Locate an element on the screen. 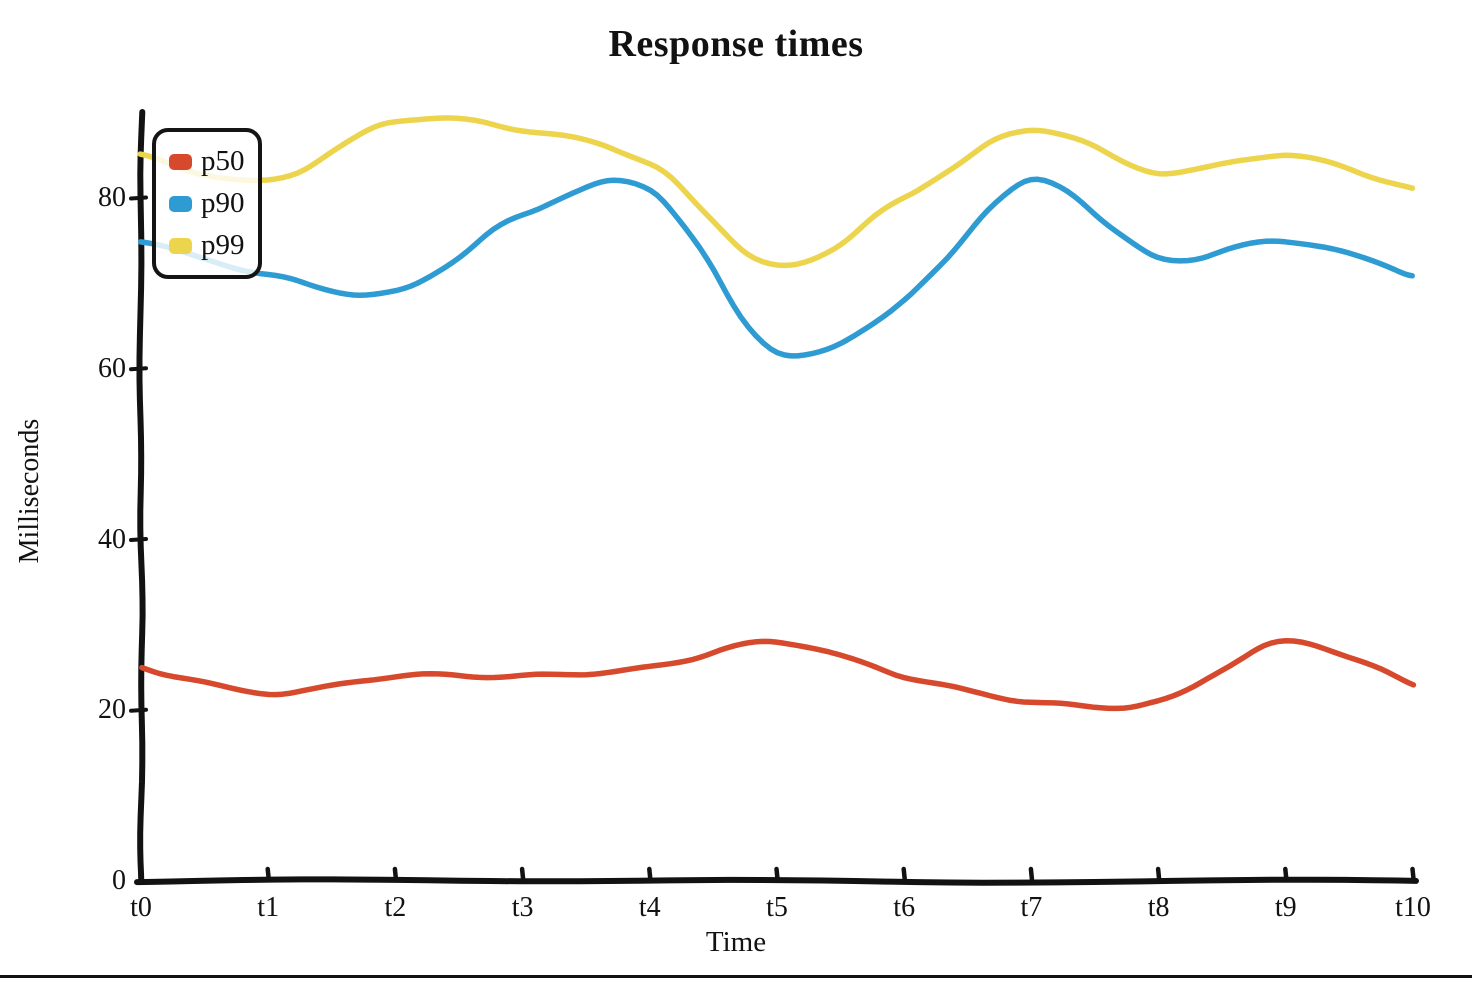 The image size is (1472, 982). legend-swatch-p50 is located at coordinates (180, 161).